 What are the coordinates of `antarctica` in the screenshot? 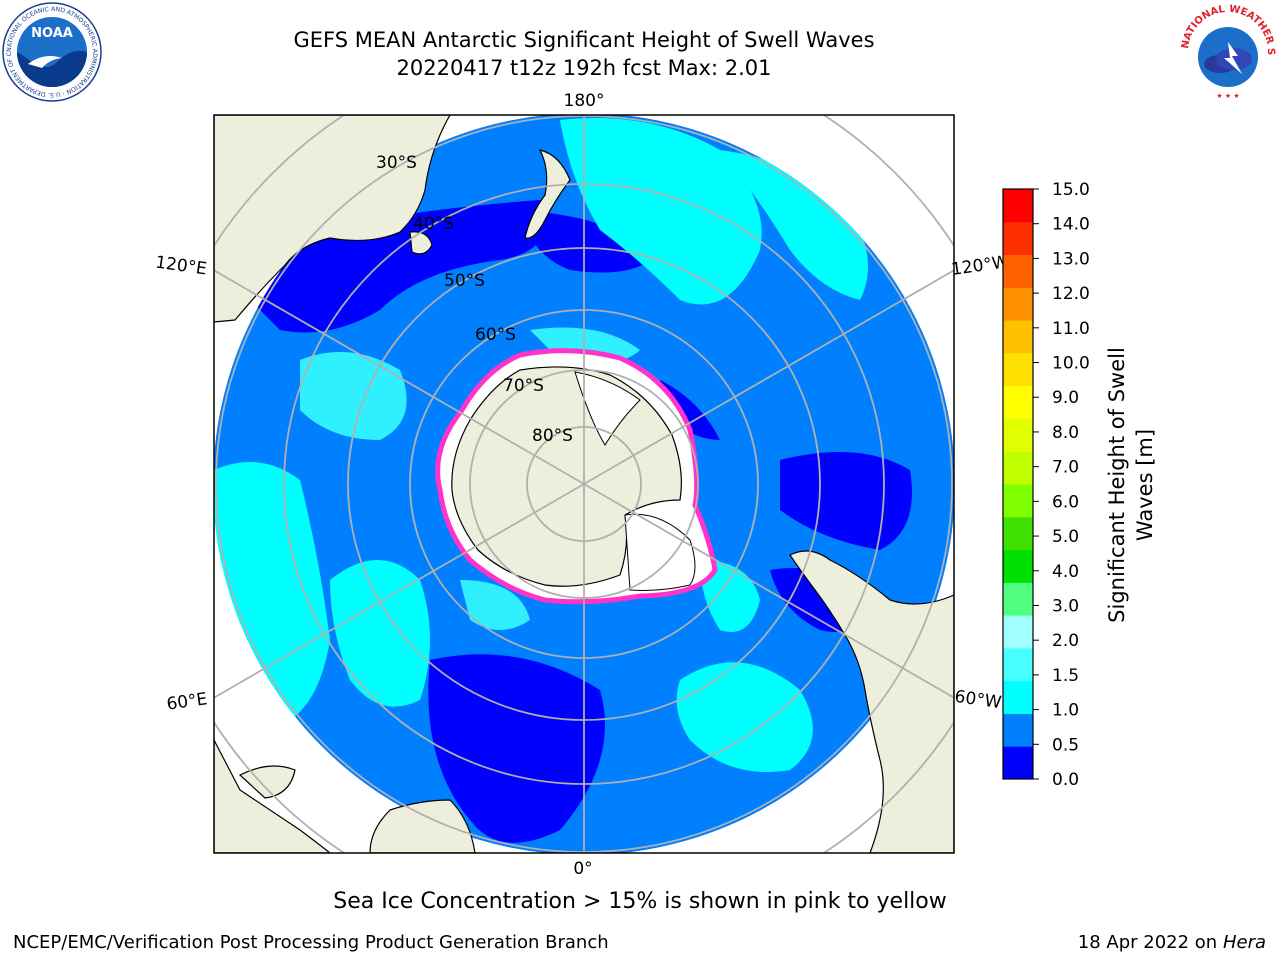 It's located at (576, 476).